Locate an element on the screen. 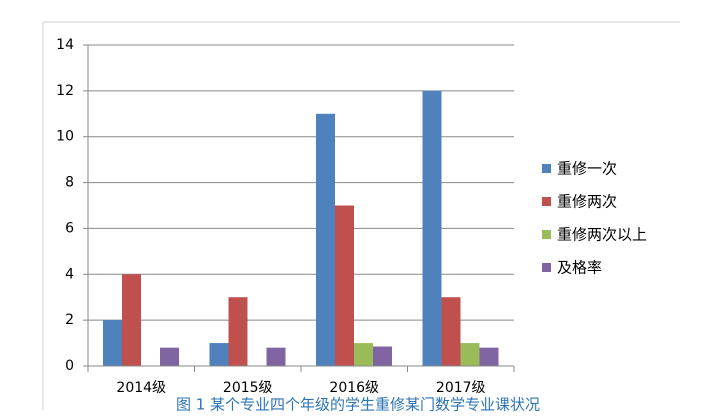 This screenshot has height=419, width=710. x-tick-label: 2014级 is located at coordinates (141, 388).